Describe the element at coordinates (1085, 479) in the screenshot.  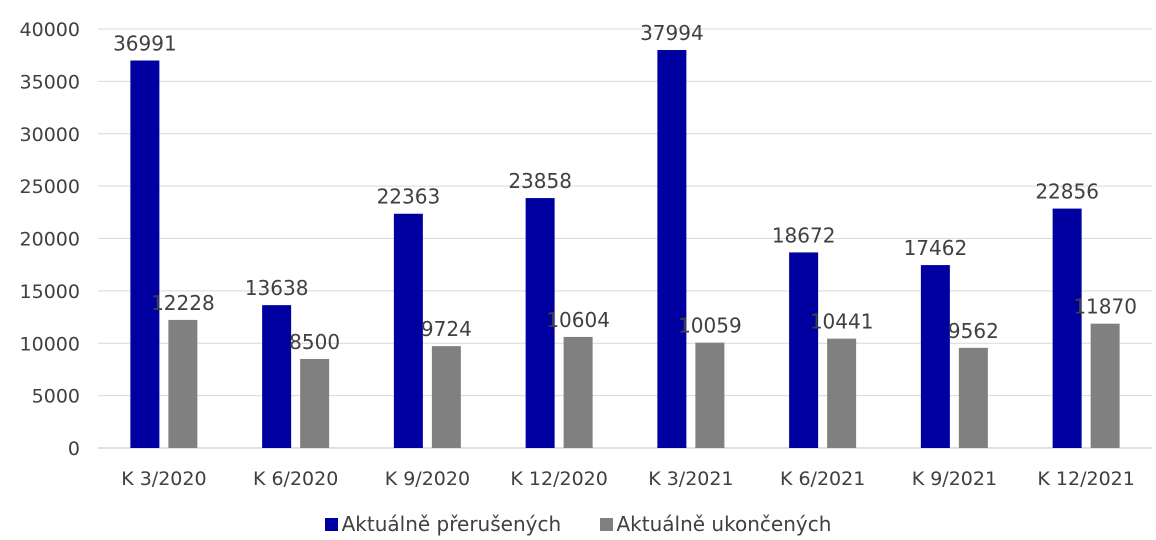
I see `x-tick-label: K 12/2021` at that location.